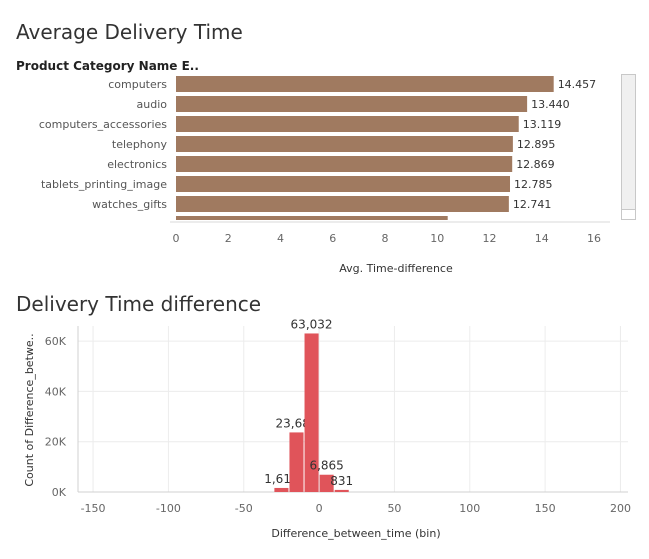  I want to click on bar-value-label: 13.119, so click(542, 124).